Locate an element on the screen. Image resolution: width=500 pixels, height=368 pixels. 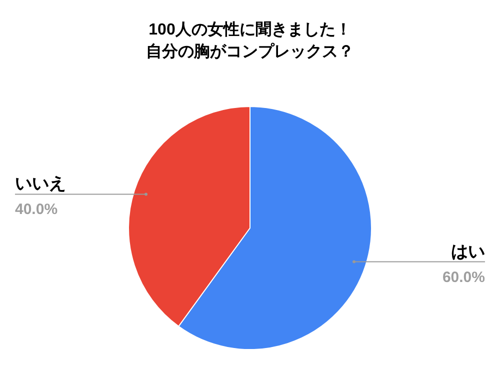
slice-label: いいえ is located at coordinates (40, 184).